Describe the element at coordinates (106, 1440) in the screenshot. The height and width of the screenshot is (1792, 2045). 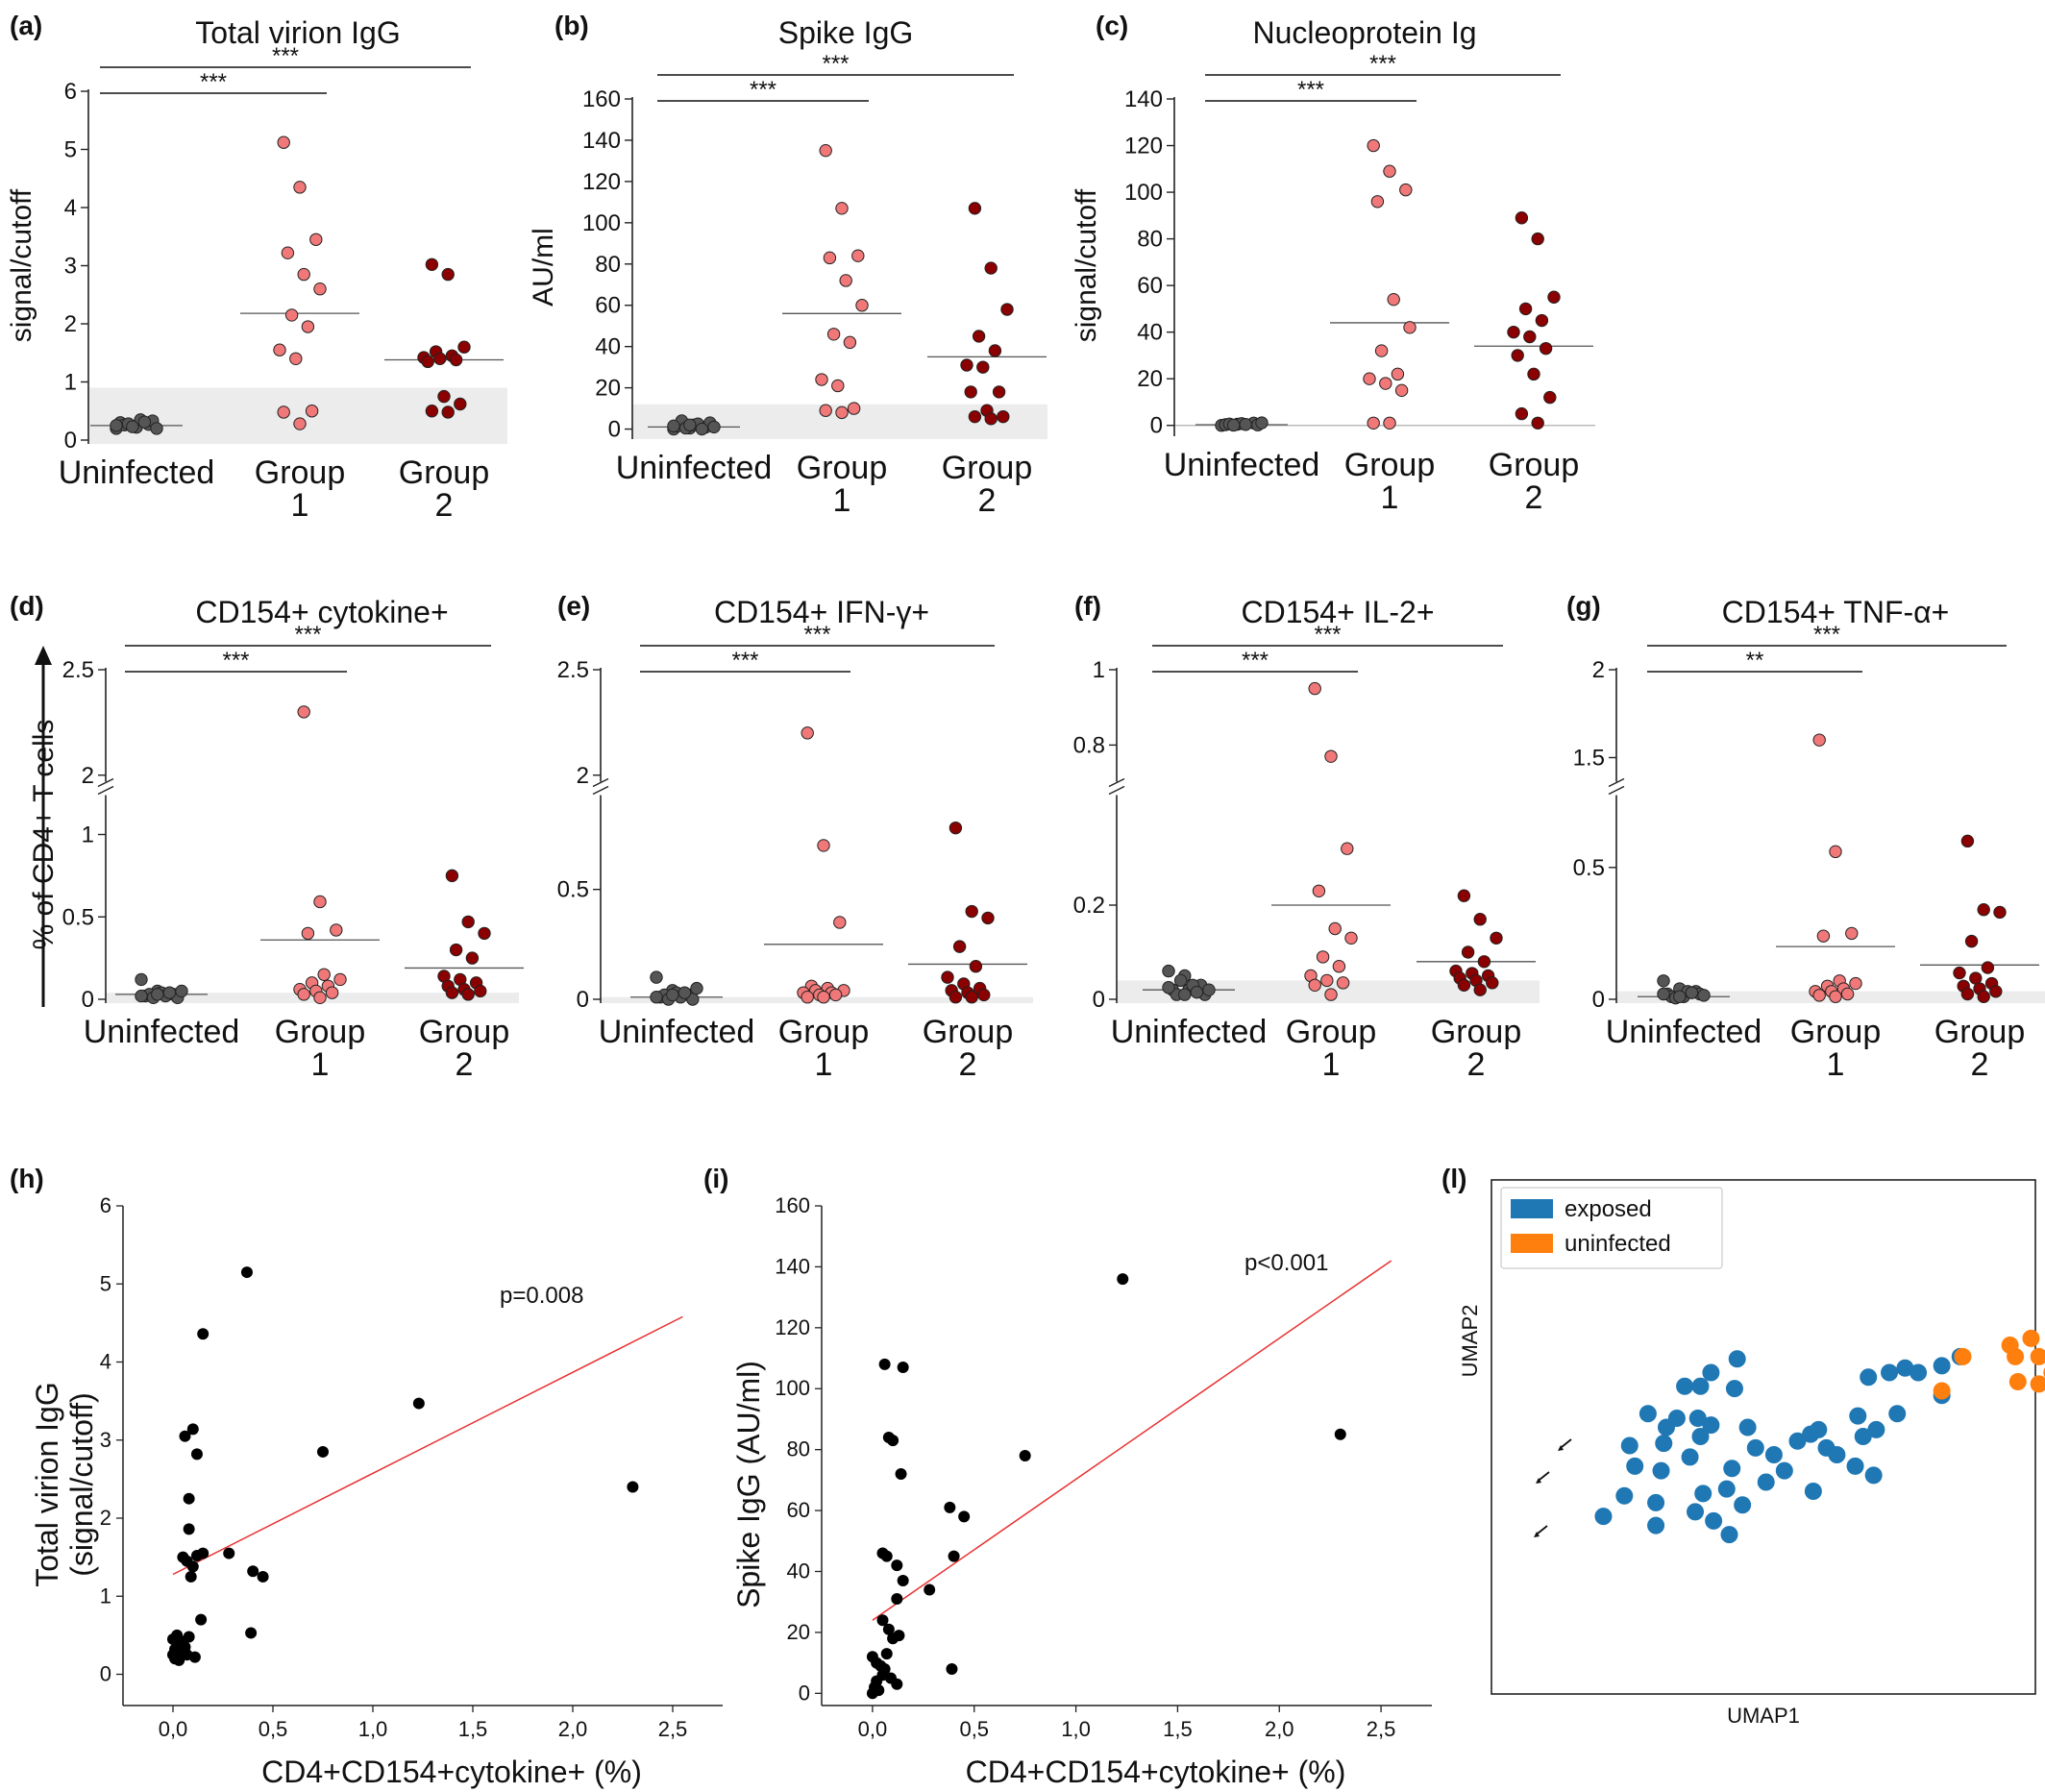
I see `y-tick-label: 3` at that location.